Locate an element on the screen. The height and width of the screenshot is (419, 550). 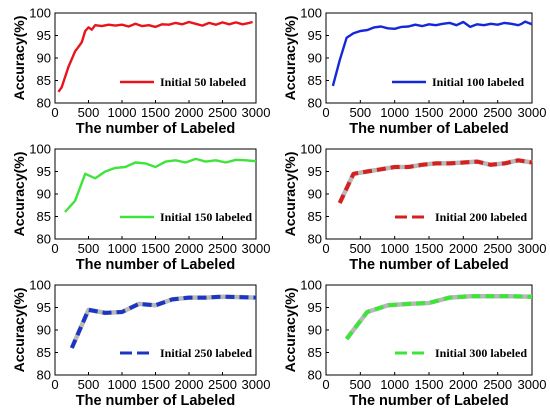
legend-label: Initial 250 labeled is located at coordinates (206, 353).